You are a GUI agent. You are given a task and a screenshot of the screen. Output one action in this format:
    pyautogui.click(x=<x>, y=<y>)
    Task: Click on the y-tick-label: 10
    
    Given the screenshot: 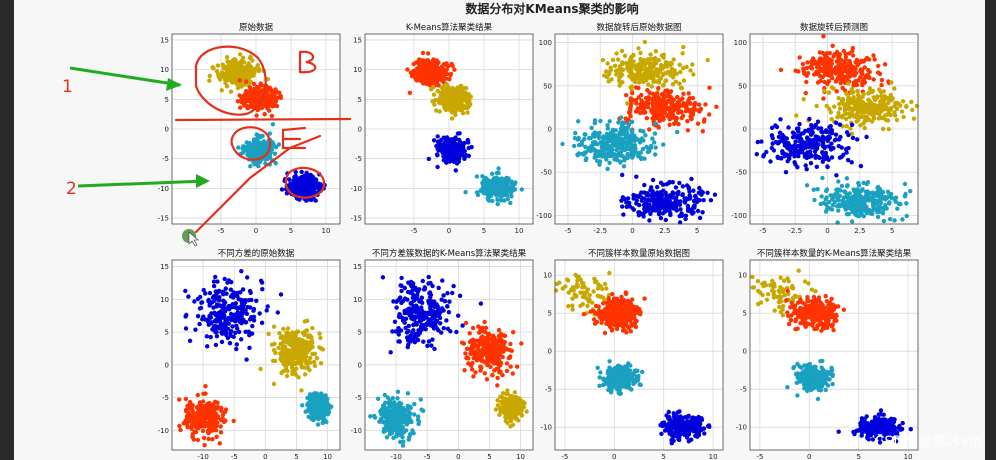 What is the action you would take?
    pyautogui.click(x=357, y=70)
    